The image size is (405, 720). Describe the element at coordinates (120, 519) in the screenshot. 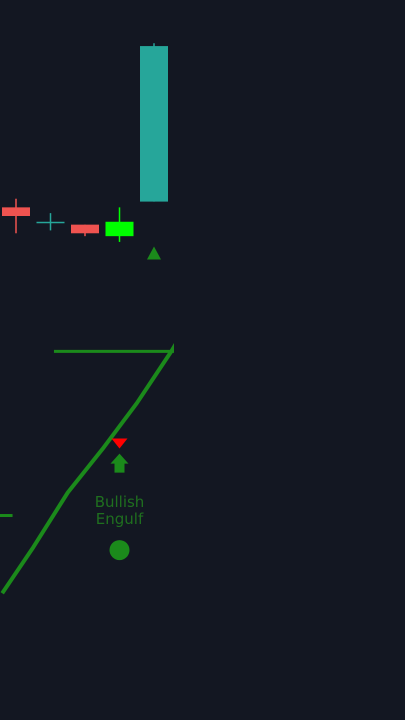

I see `annotation-line: Engulf` at that location.